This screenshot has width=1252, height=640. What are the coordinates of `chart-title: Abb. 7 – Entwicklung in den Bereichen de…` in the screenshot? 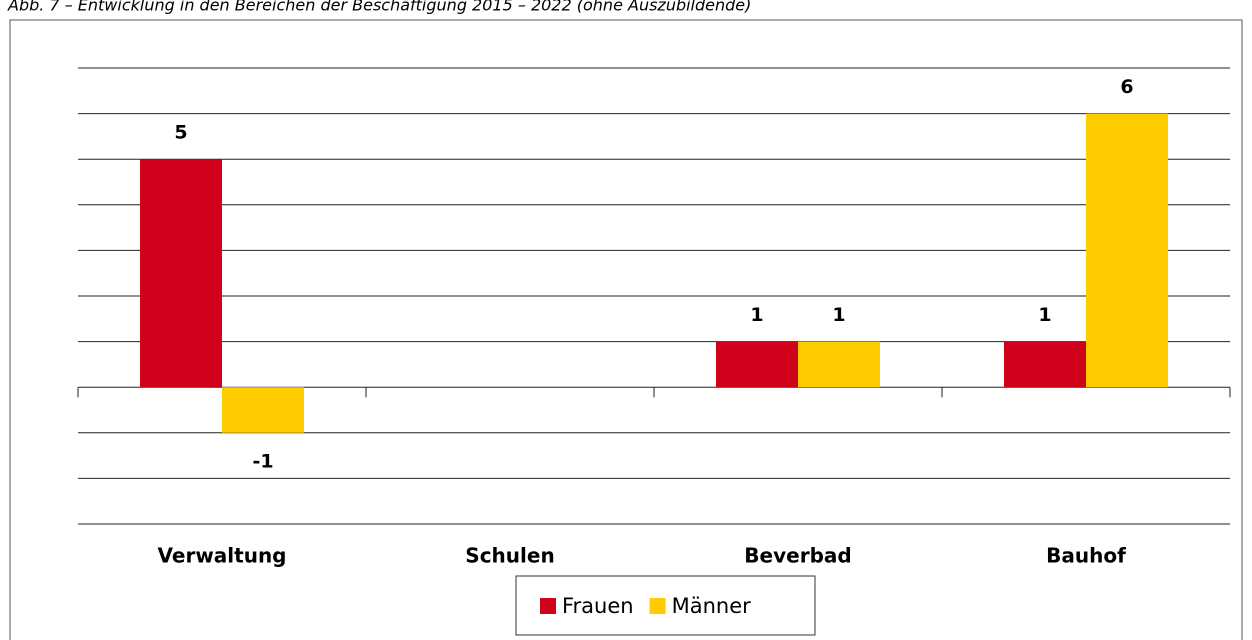 It's located at (379, 7).